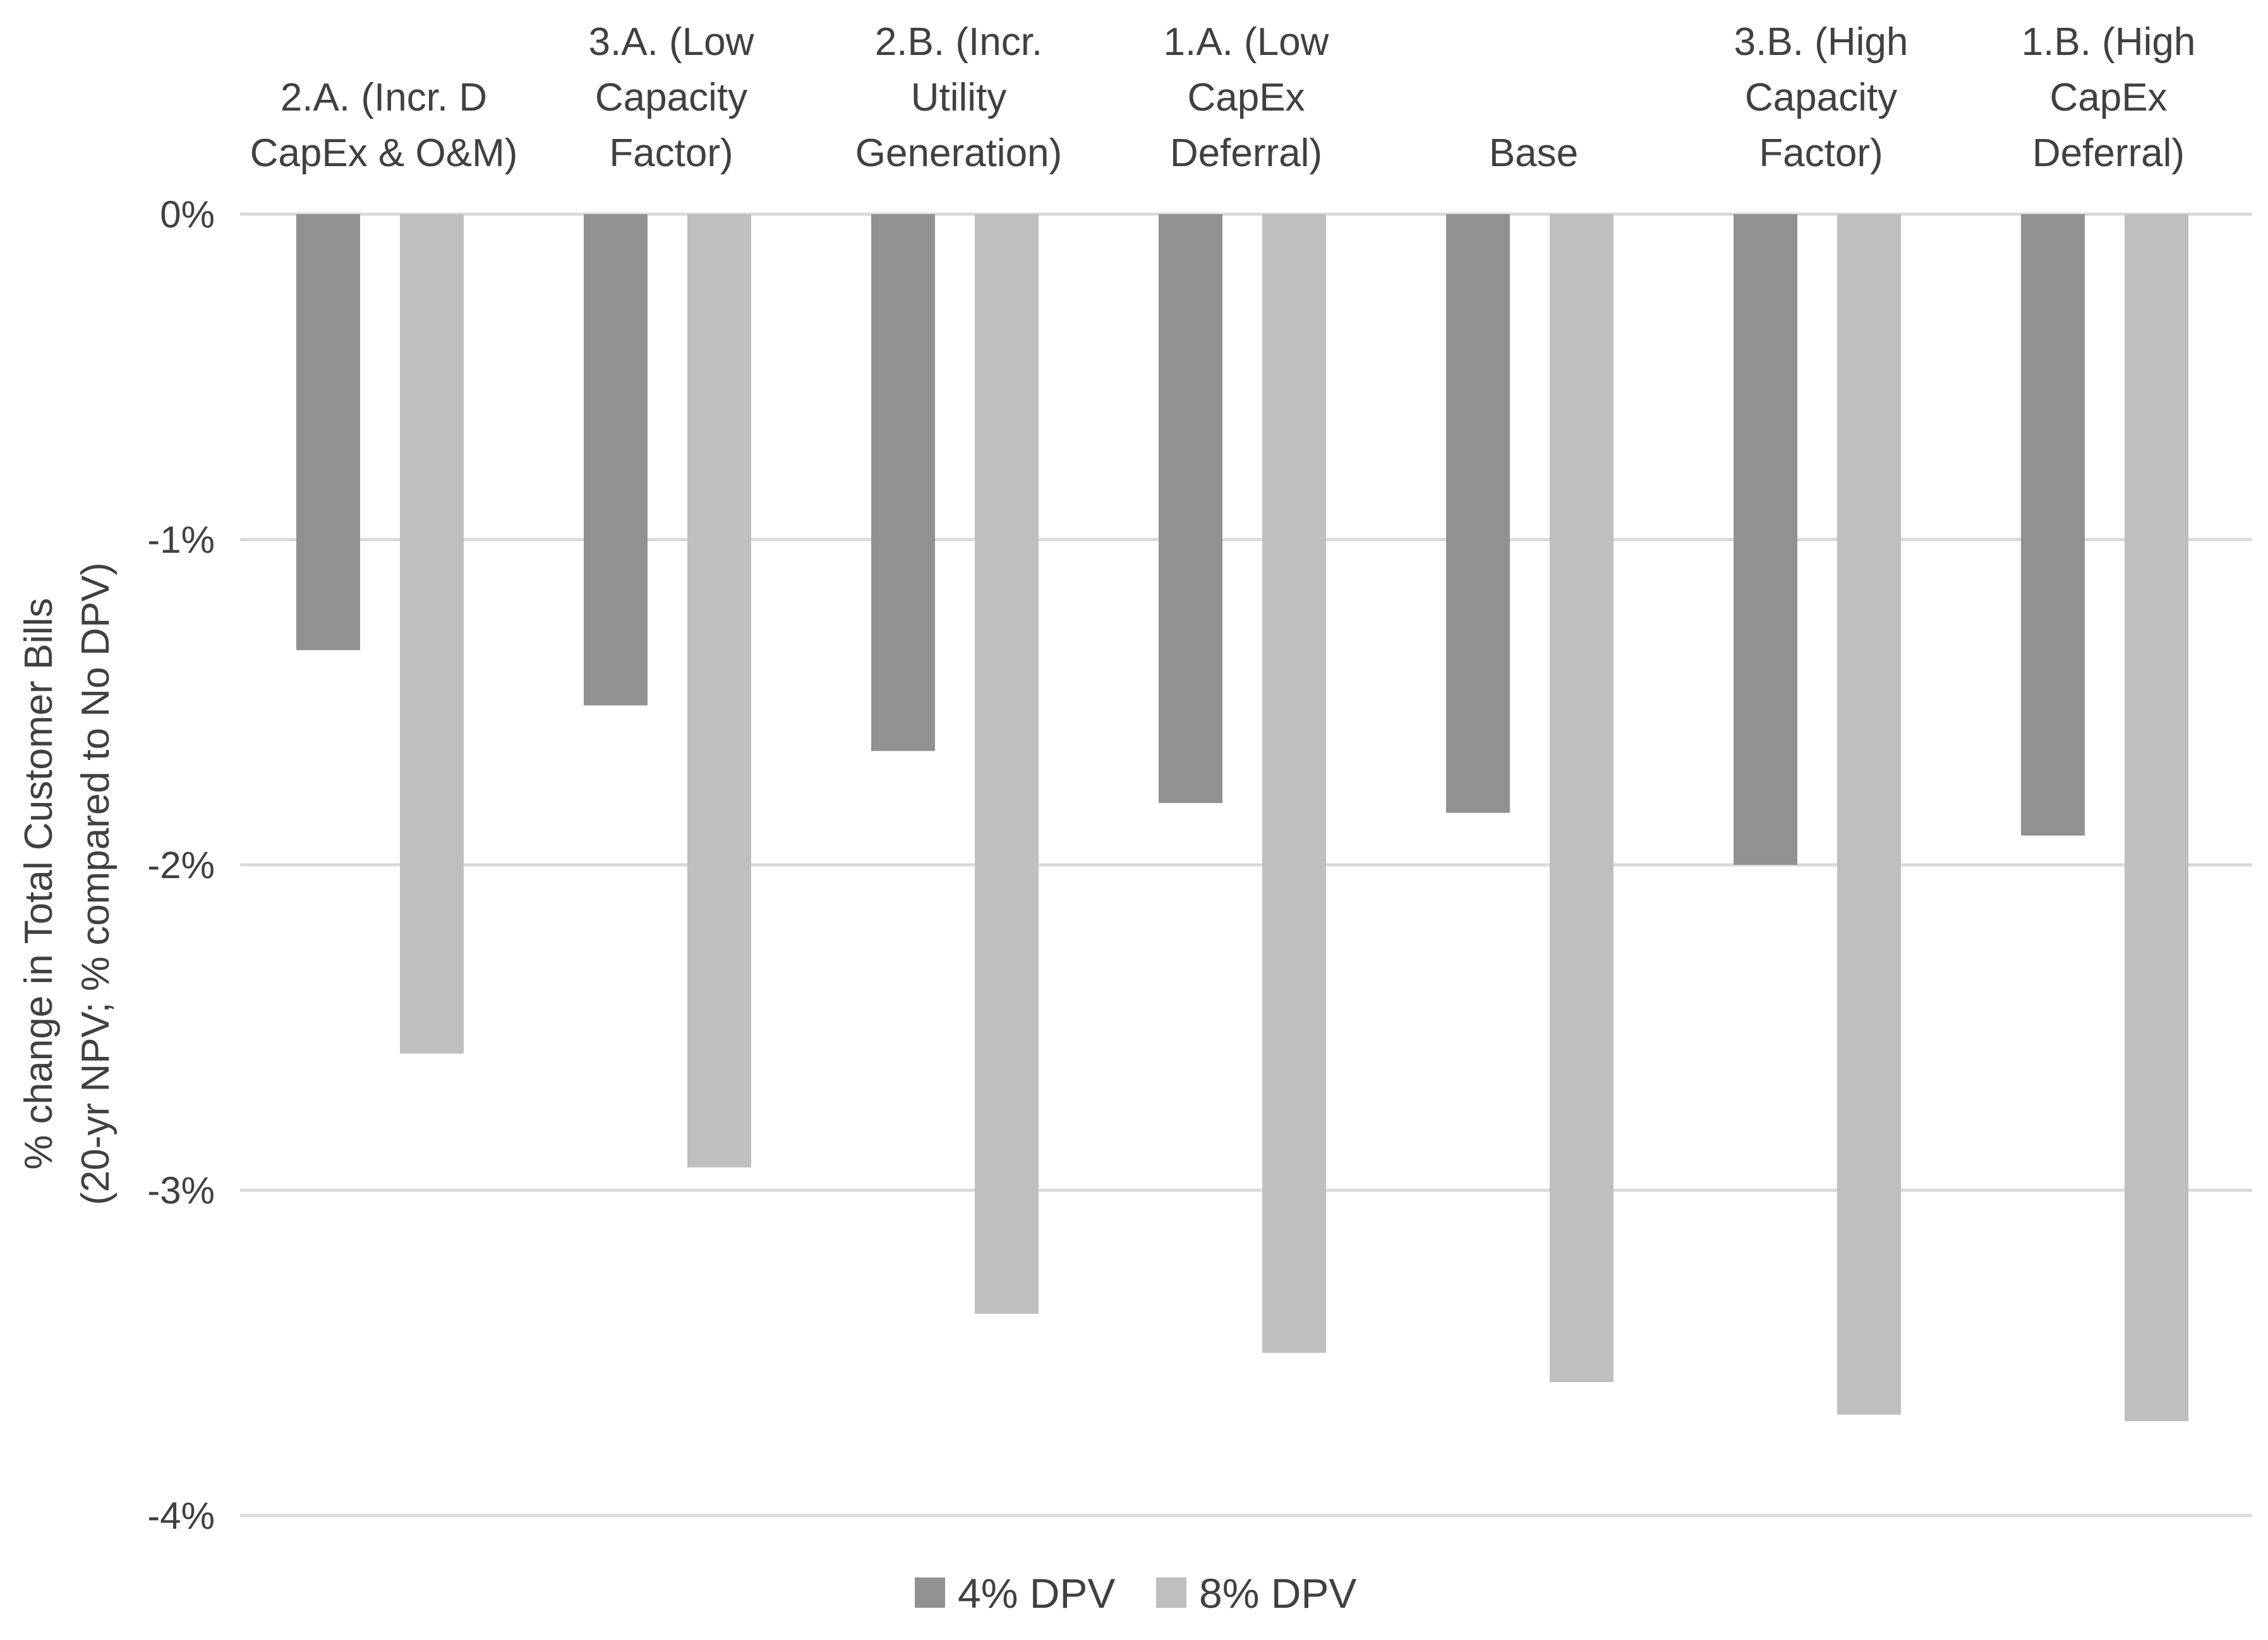  I want to click on y-tick-label: 0%, so click(187, 214).